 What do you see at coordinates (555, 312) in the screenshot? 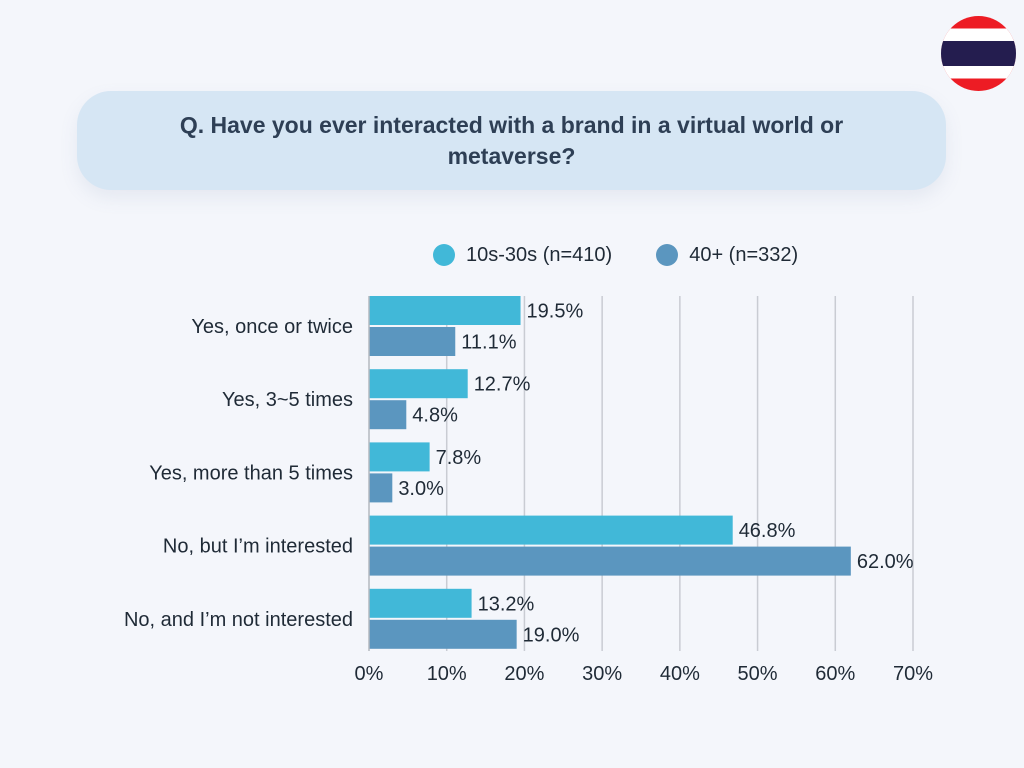
I see `data-label: 19.5%` at bounding box center [555, 312].